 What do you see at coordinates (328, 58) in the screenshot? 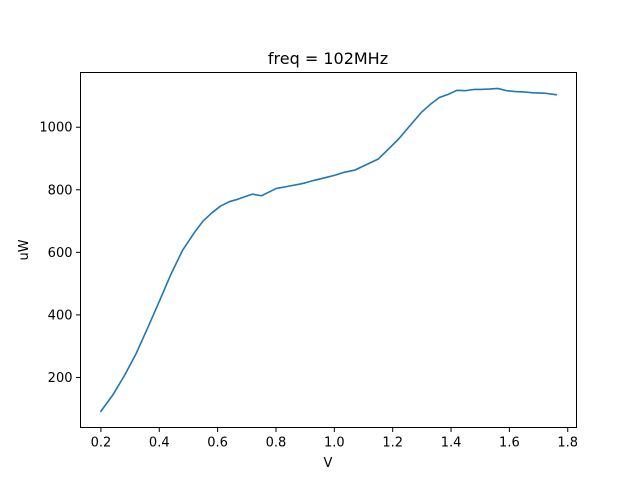
I see `chart-title: freq = 102MHz` at bounding box center [328, 58].